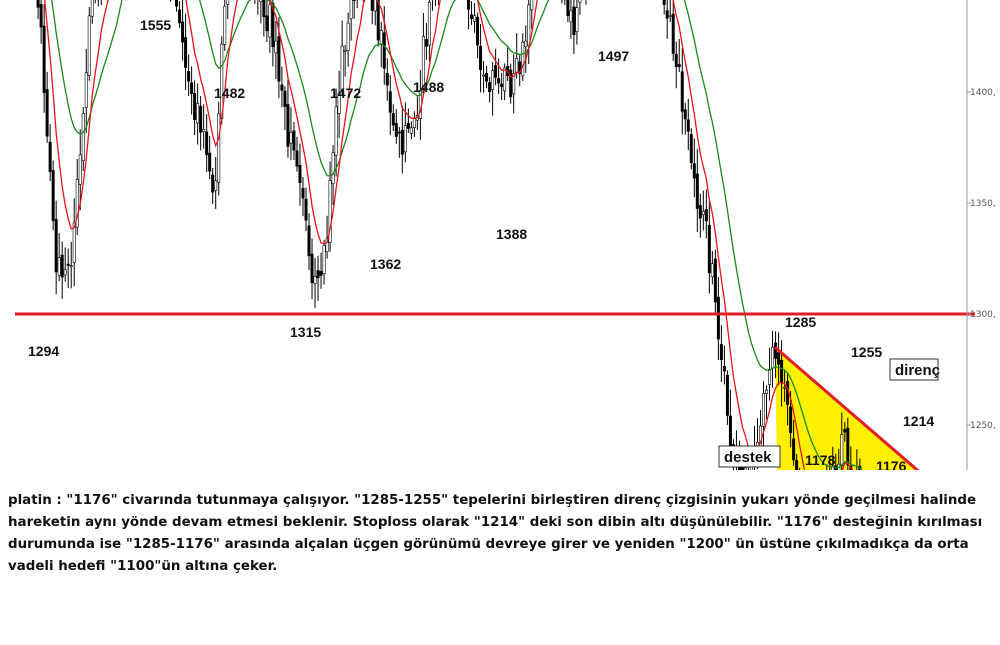 This screenshot has width=1000, height=645. What do you see at coordinates (981, 259) in the screenshot?
I see `y-axis-ticks: 1550,1500,1450,1400,1350,1300,1250,1200,` at bounding box center [981, 259].